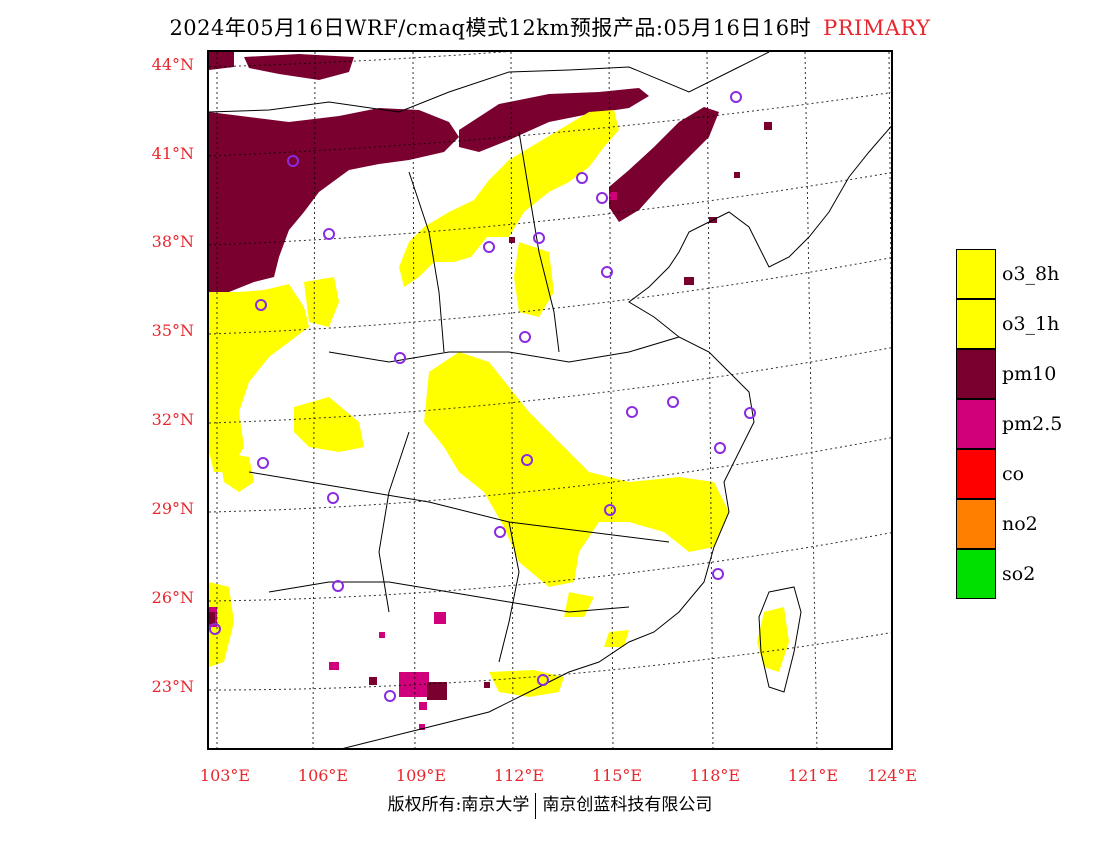  I want to click on o3-region-taiwan, so click(773, 639).